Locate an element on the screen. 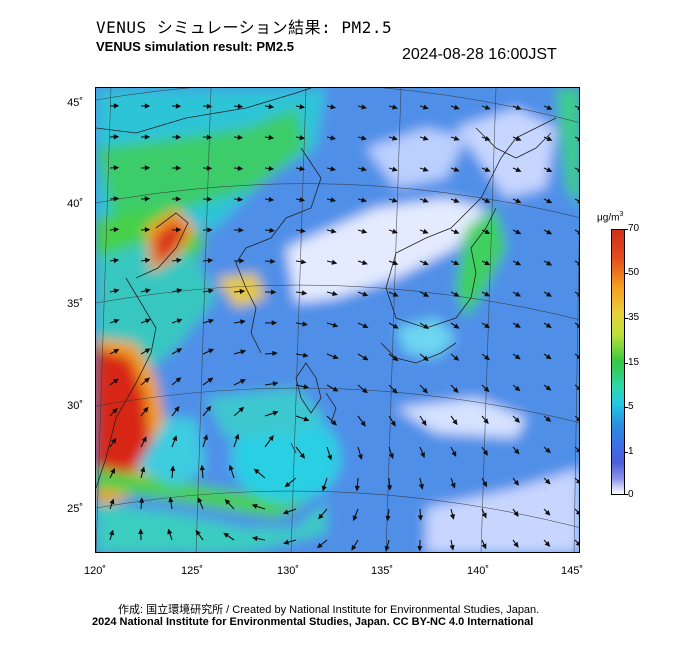 This screenshot has width=700, height=649. lat-label-35: 35˚ is located at coordinates (75, 304).